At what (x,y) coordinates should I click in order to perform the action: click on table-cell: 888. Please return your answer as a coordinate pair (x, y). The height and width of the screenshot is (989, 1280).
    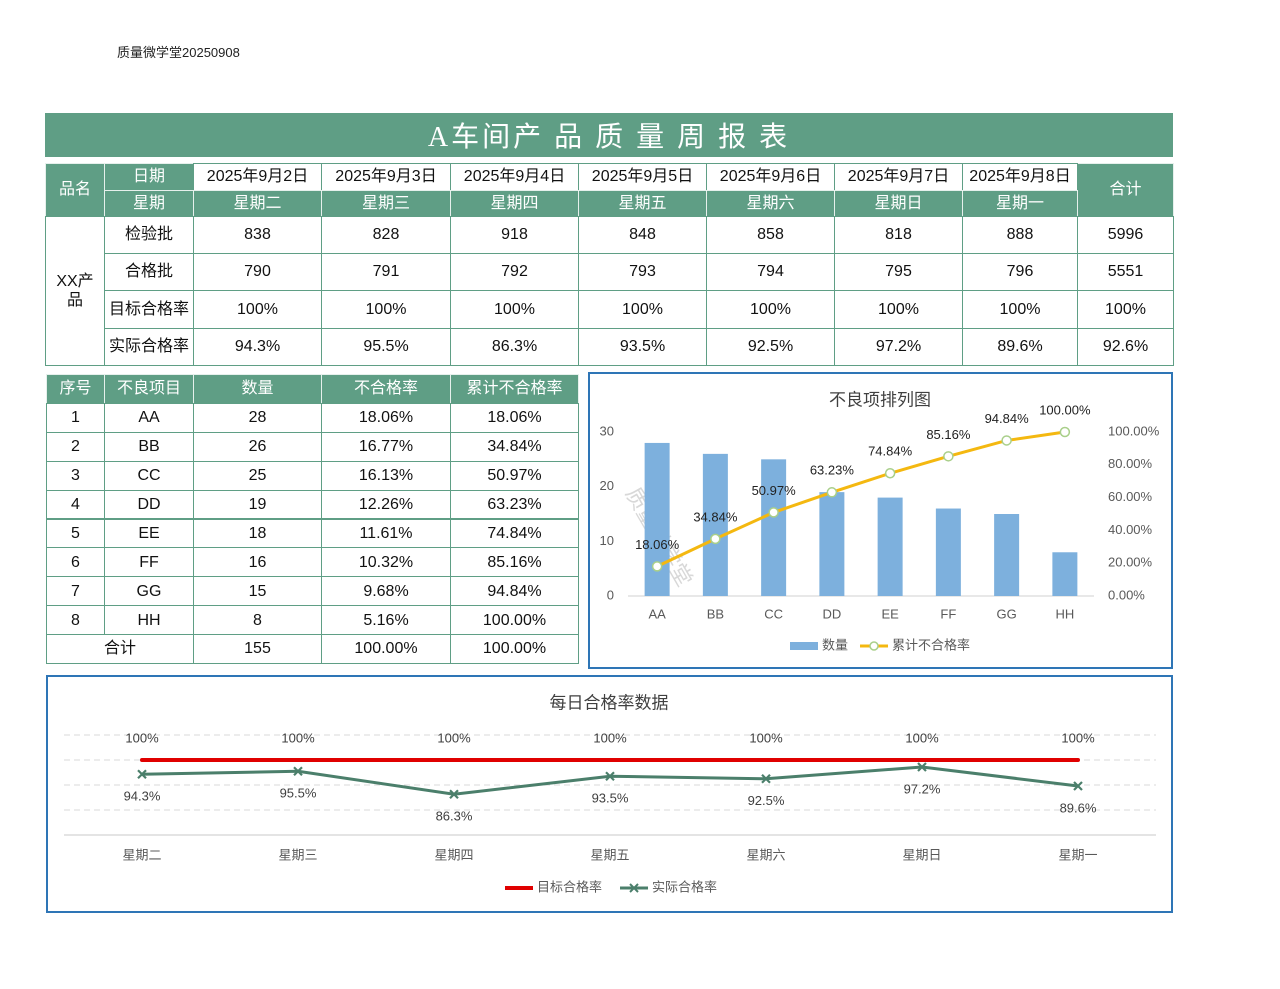
    Looking at the image, I should click on (1020, 235).